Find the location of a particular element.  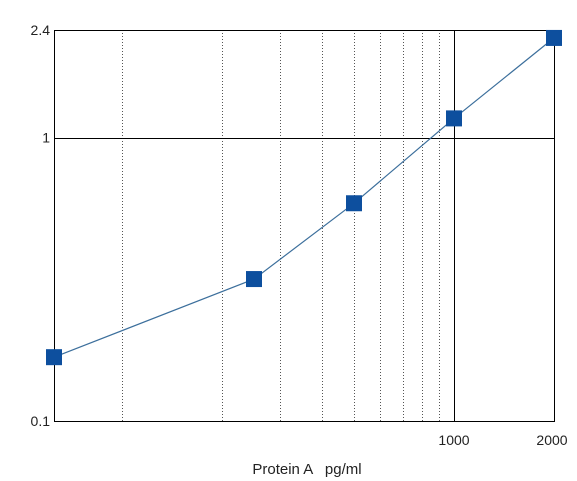

y-tick-label: 2.4 is located at coordinates (41, 30).